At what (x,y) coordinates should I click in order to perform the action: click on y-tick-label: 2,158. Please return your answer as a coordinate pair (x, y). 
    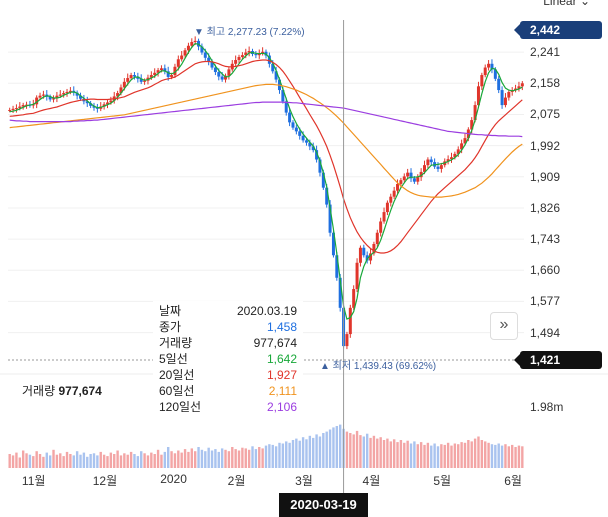
    Looking at the image, I should click on (545, 83).